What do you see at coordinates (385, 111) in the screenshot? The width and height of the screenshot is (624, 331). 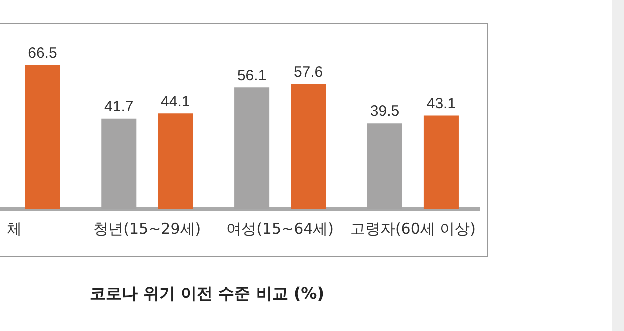 I see `data-label: 39.5` at bounding box center [385, 111].